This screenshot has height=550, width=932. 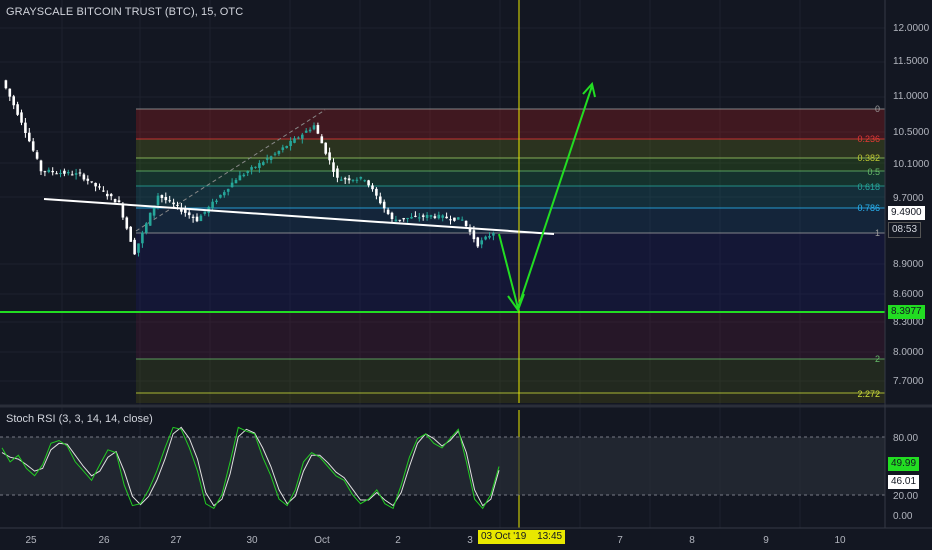 I want to click on stoch-d-line, so click(x=250, y=466).